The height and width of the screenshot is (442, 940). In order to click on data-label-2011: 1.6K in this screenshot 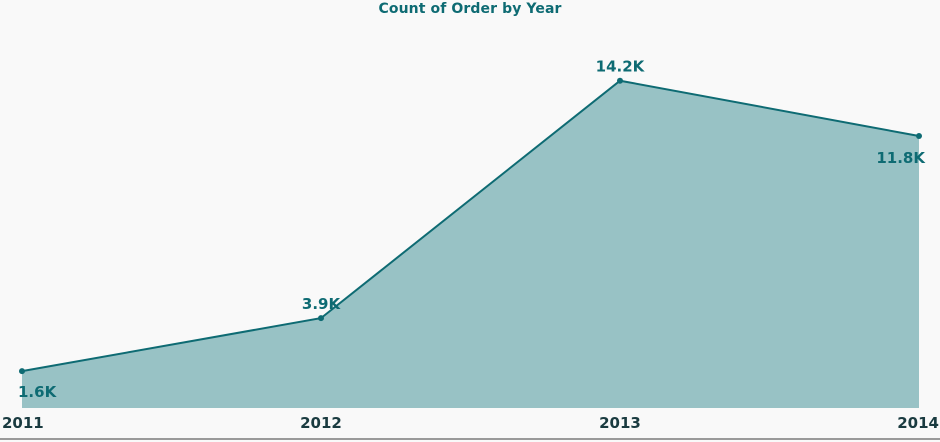, I will do `click(38, 392)`.